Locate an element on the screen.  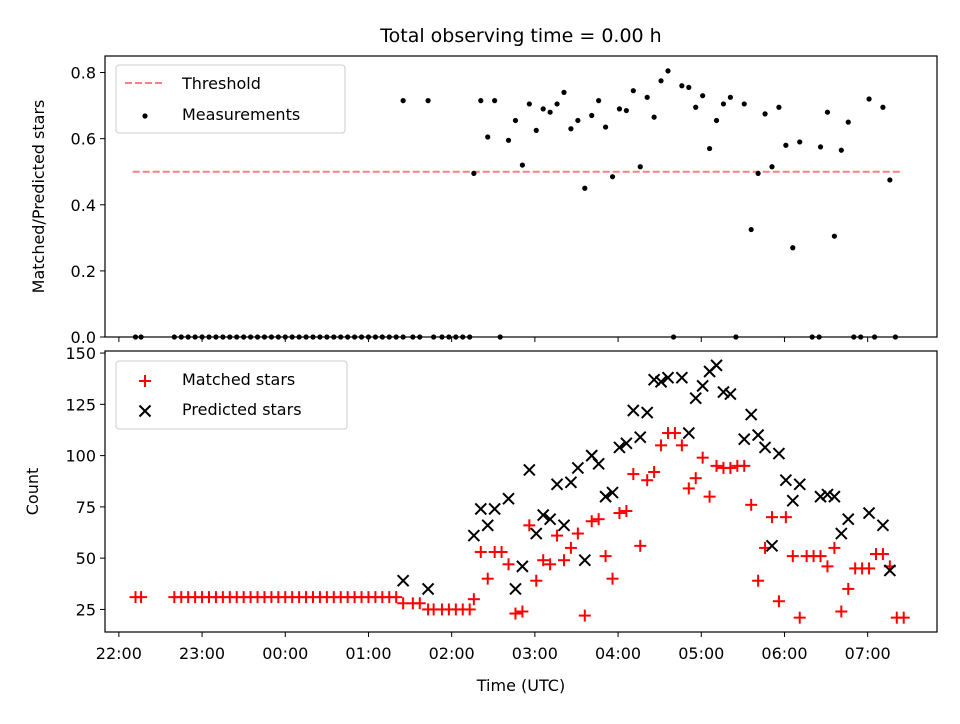
y-tick-label: 0.8 is located at coordinates (83, 73).